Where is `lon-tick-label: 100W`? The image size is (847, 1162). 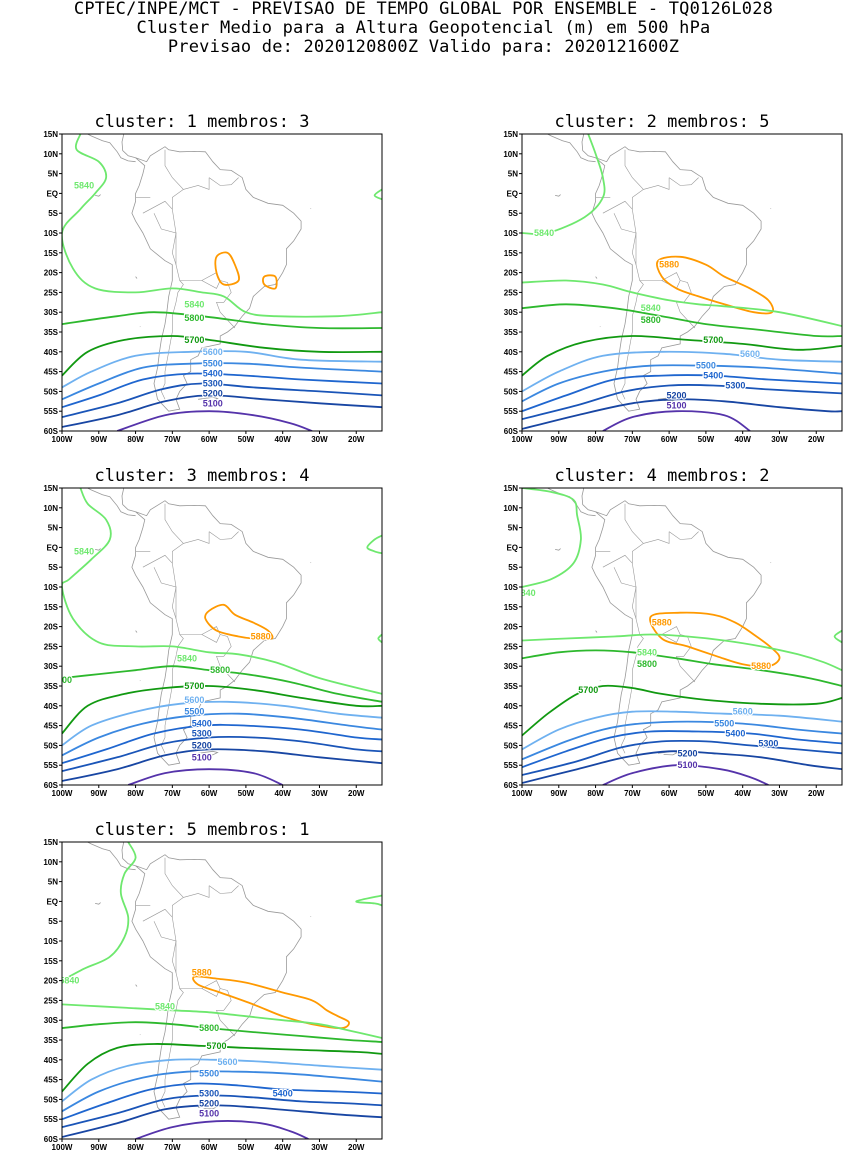 lon-tick-label: 100W is located at coordinates (522, 439).